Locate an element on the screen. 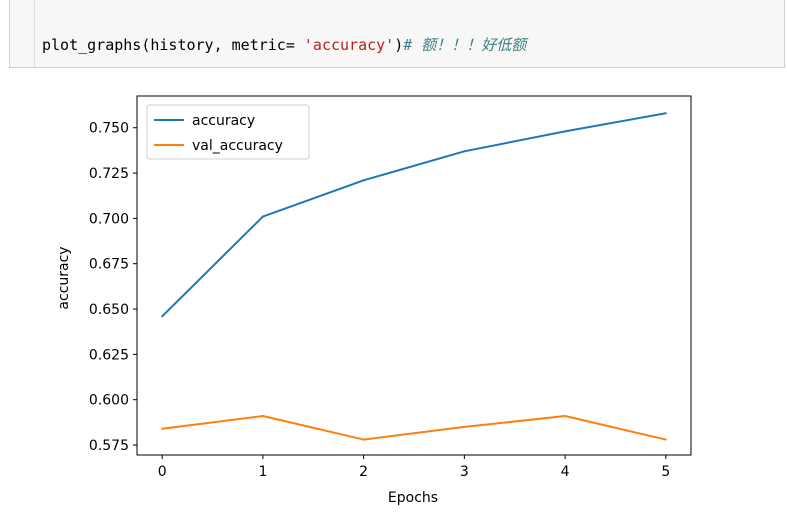 Image resolution: width=787 pixels, height=529 pixels. x-tick-label: 3 is located at coordinates (464, 472).